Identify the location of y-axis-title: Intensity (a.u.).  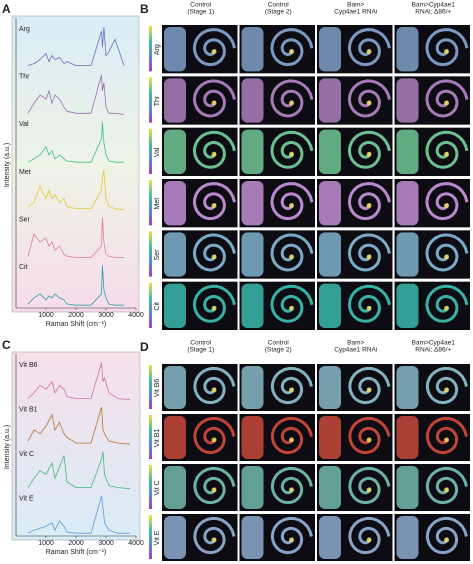
(7, 165).